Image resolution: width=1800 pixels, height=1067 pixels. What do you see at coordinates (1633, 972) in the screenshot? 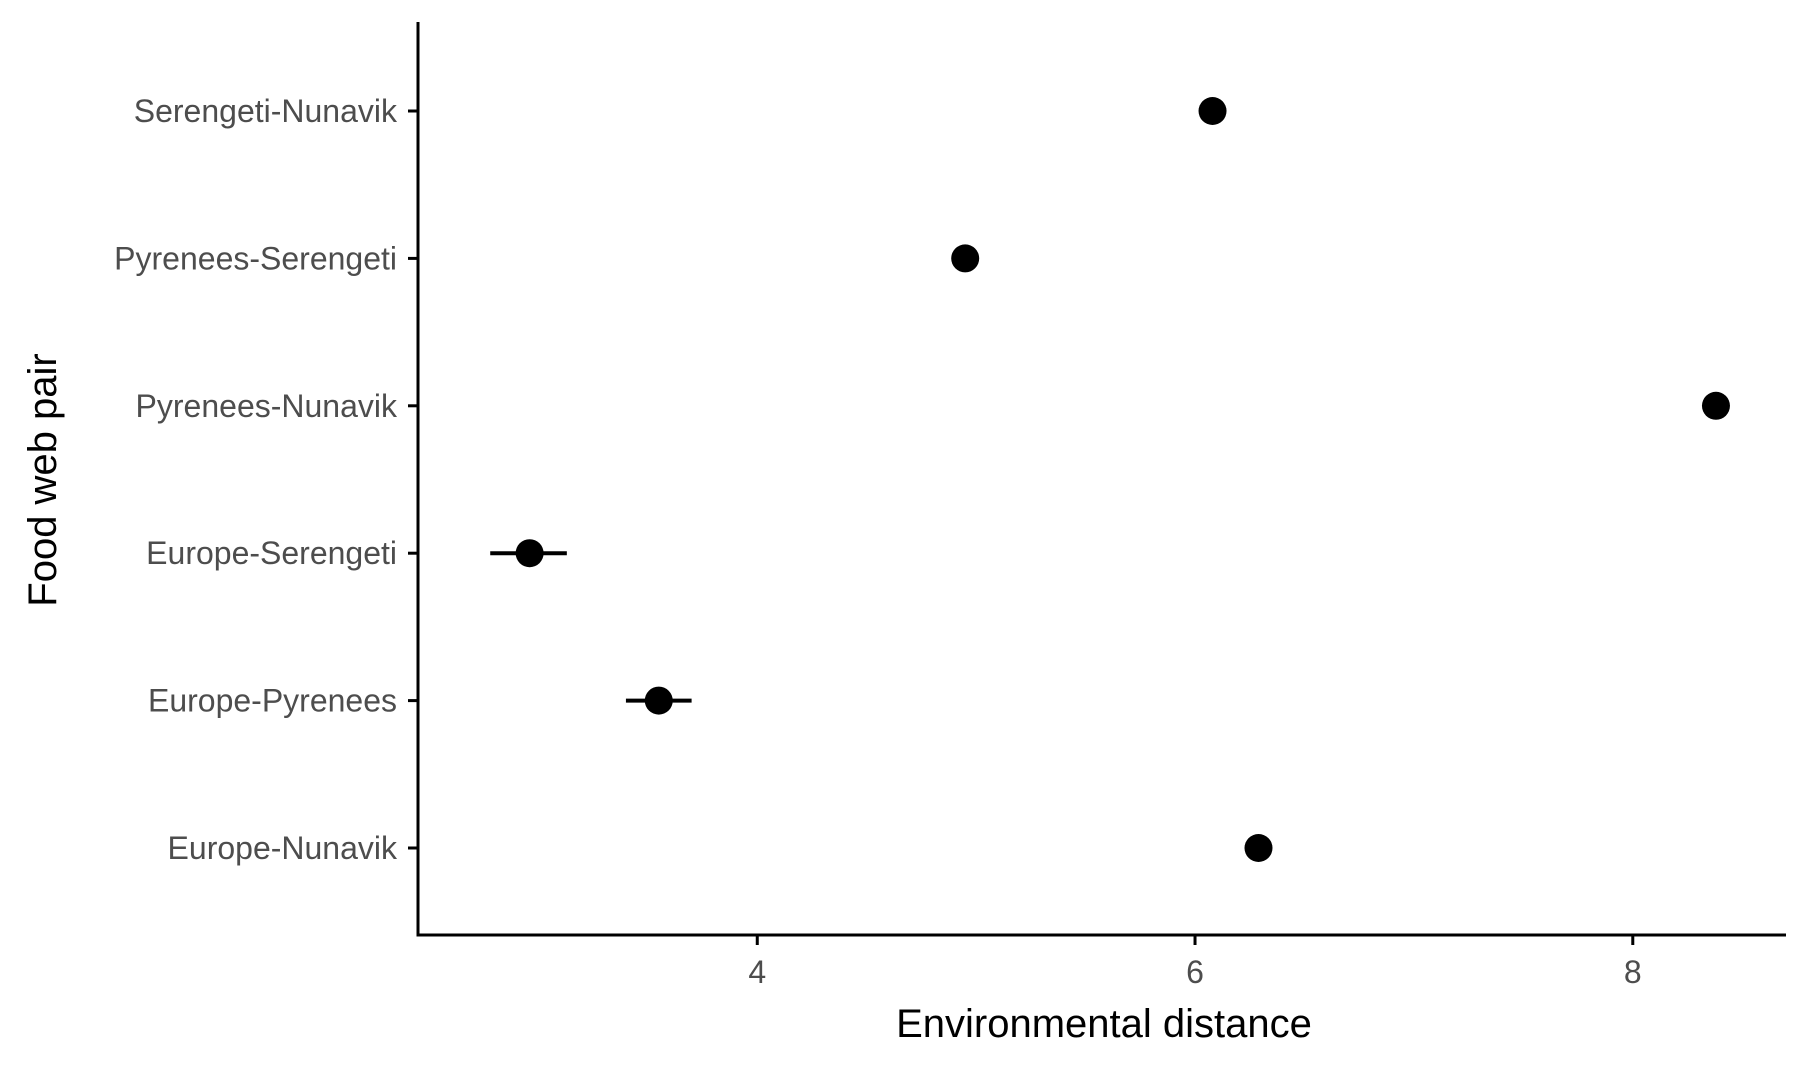
I see `x-tick-label: 8` at bounding box center [1633, 972].